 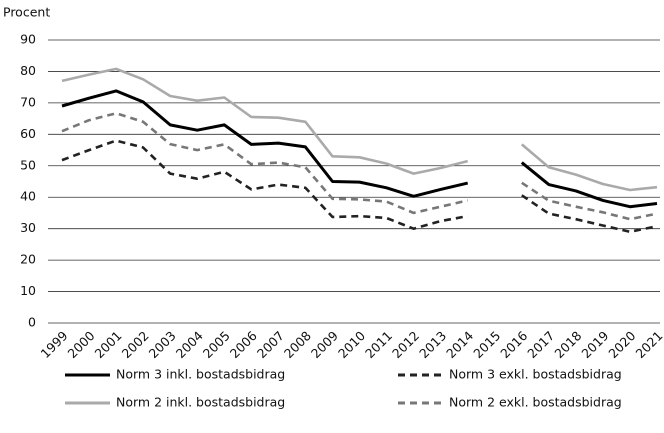 What do you see at coordinates (243, 344) in the screenshot?
I see `x-tick-label: 2006` at bounding box center [243, 344].